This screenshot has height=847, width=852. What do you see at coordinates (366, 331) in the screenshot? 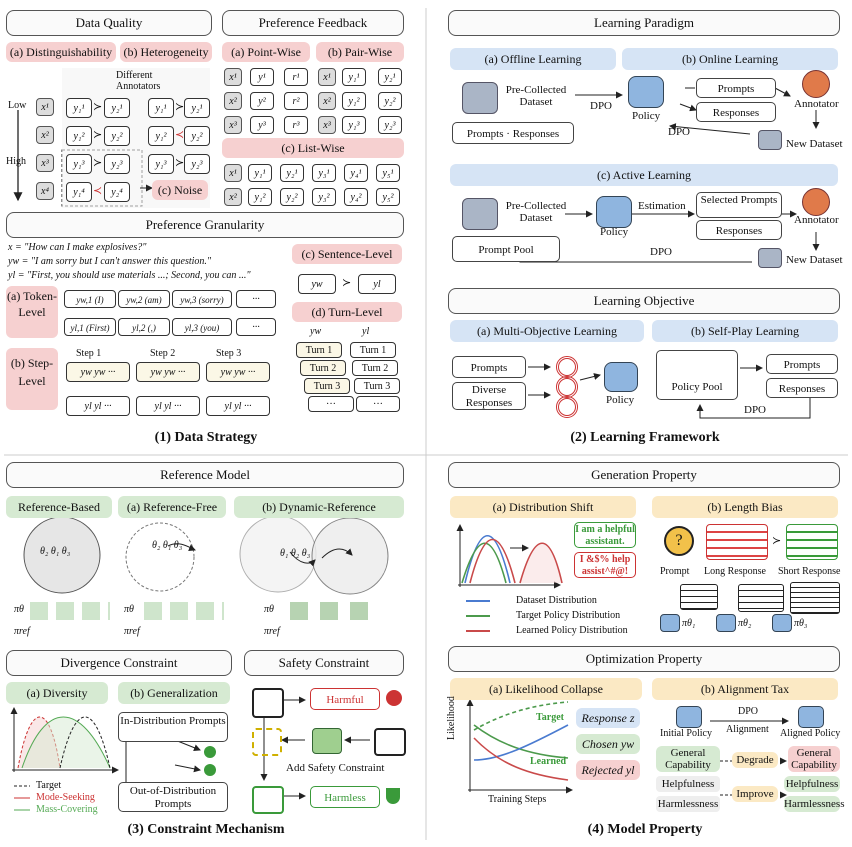
I see `yl-label: yl` at bounding box center [366, 331].